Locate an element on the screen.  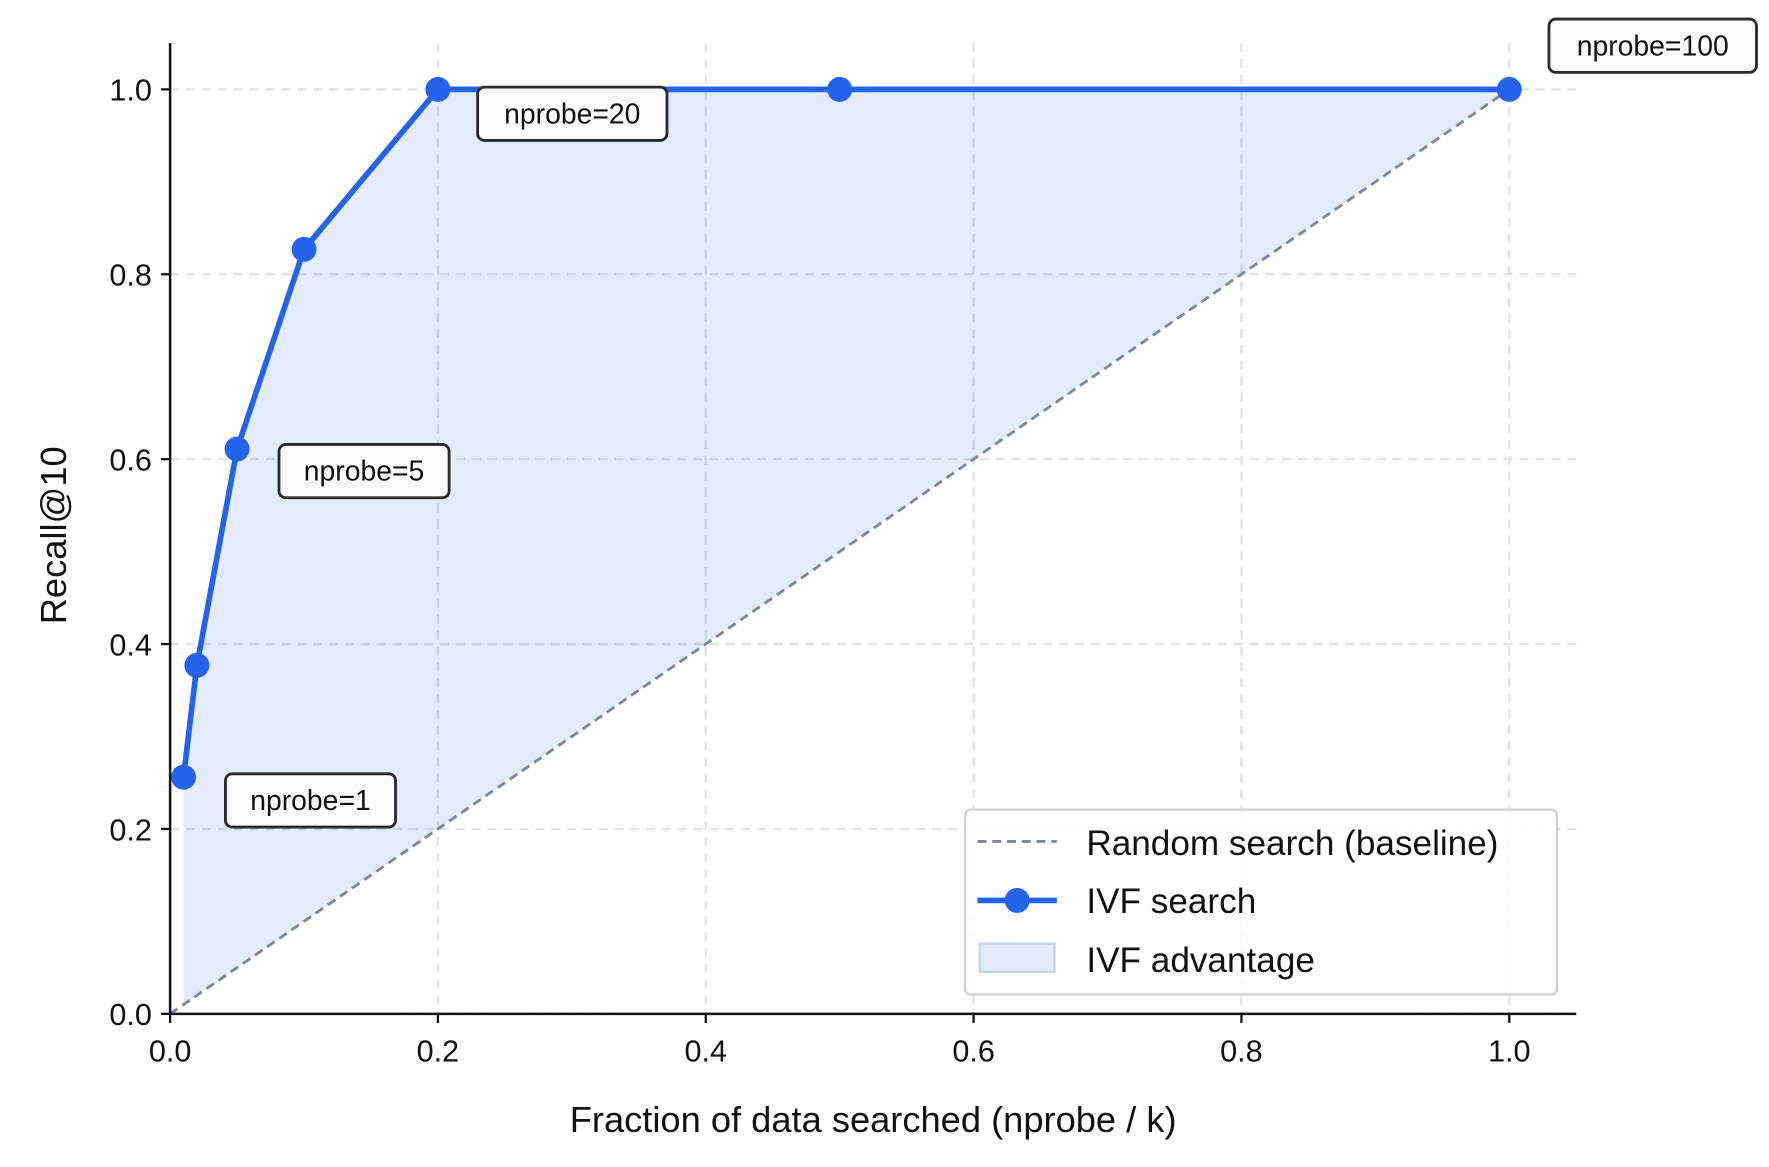
x-axis-label: Fraction of data searched (nprobe / k) is located at coordinates (873, 1119).